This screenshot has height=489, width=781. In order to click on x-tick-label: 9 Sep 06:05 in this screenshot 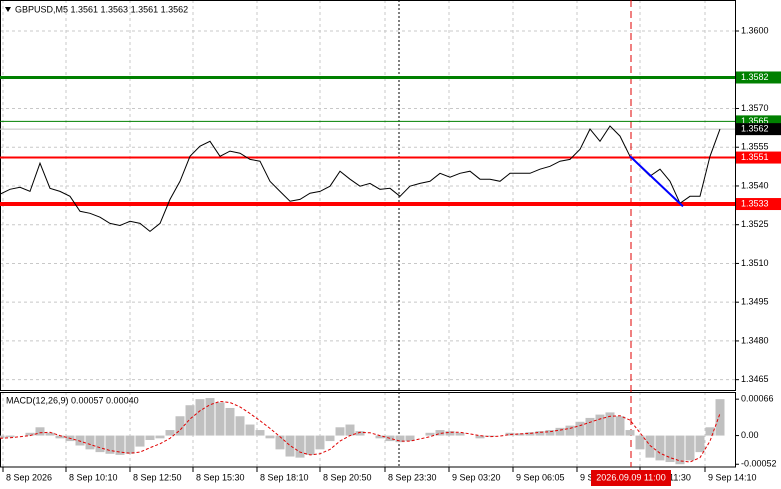, I will do `click(540, 477)`.